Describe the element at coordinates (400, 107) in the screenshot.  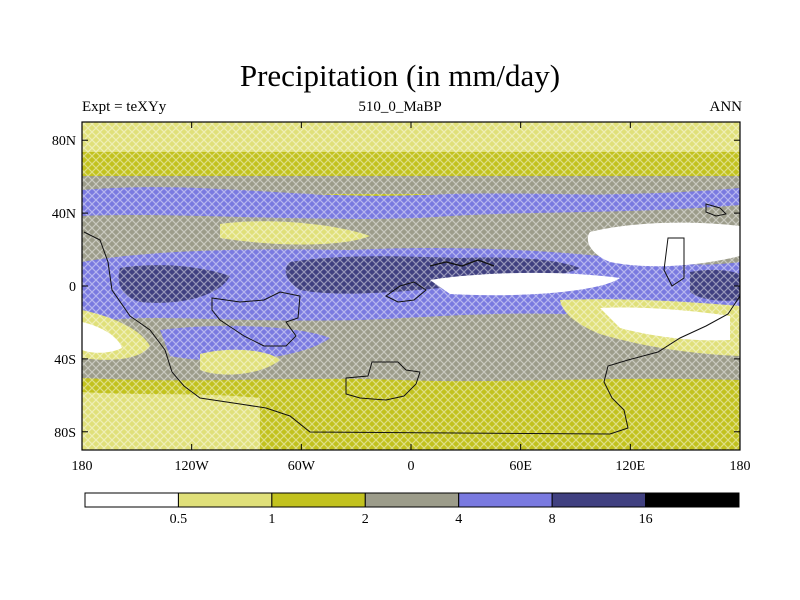
I see `period-label: 510_0_MaBP` at that location.